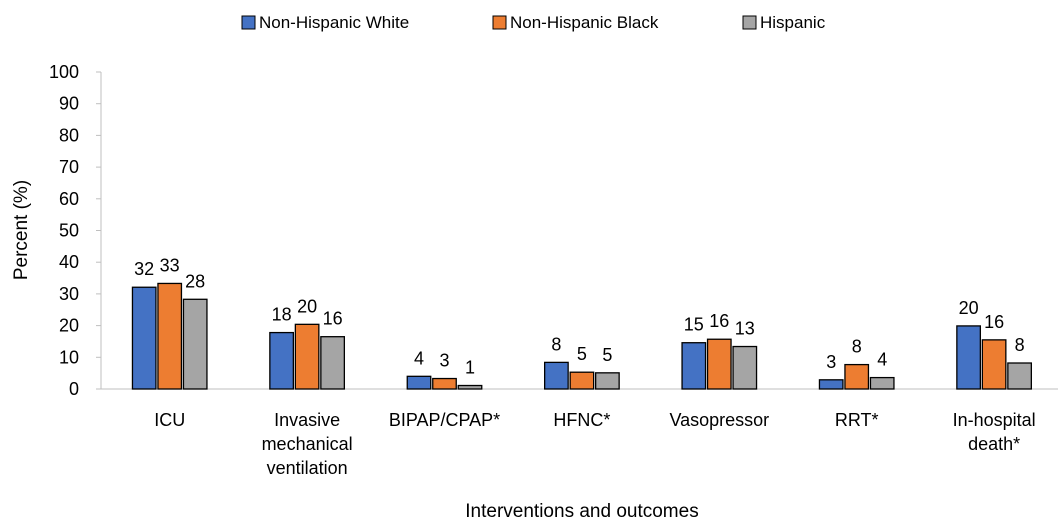 Image resolution: width=1059 pixels, height=532 pixels. Describe the element at coordinates (64, 72) in the screenshot. I see `y-tick-label: 100` at that location.